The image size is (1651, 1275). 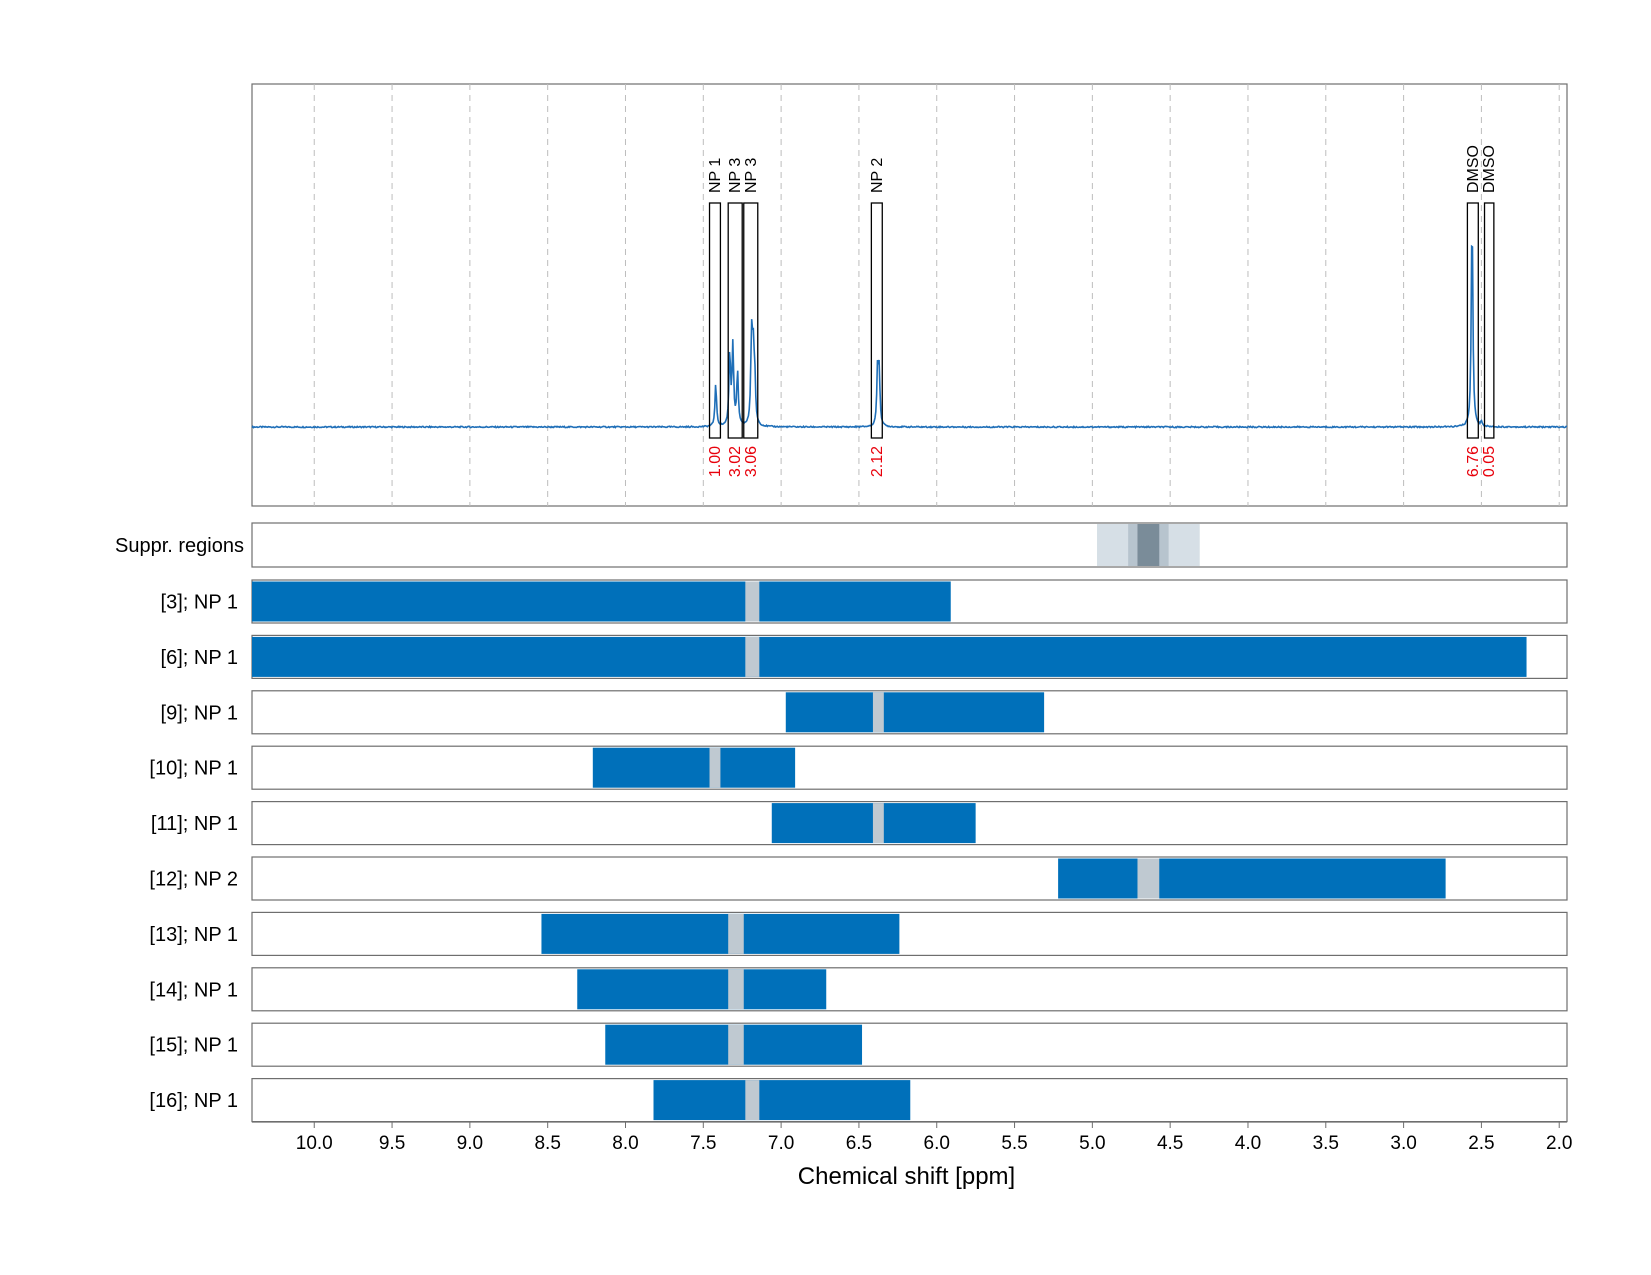 I want to click on row-label-5: [12]; NP 2, so click(x=193, y=880).